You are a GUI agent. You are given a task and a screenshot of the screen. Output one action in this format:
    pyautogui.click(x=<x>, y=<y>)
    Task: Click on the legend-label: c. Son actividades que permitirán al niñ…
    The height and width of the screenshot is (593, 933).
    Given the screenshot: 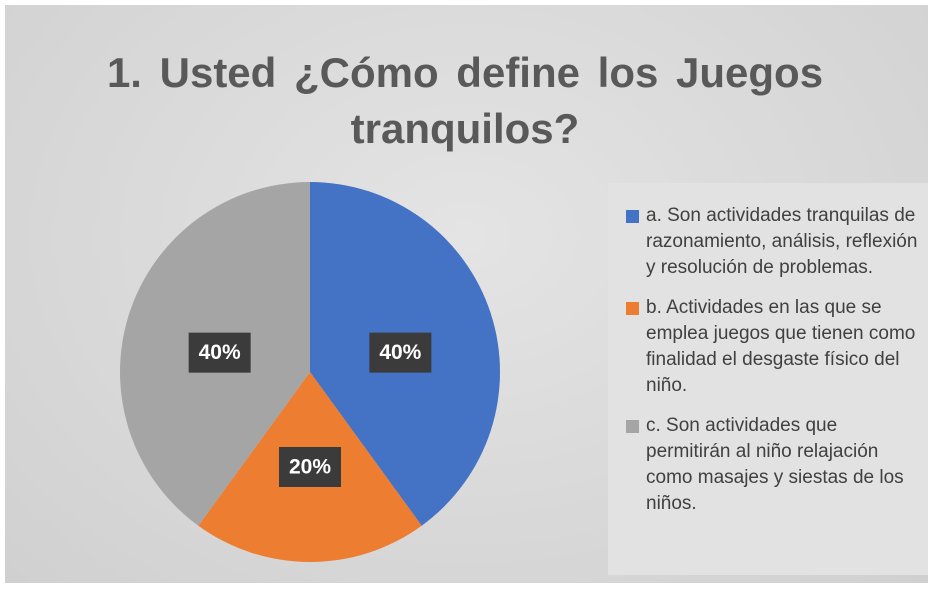 What is the action you would take?
    pyautogui.click(x=775, y=464)
    